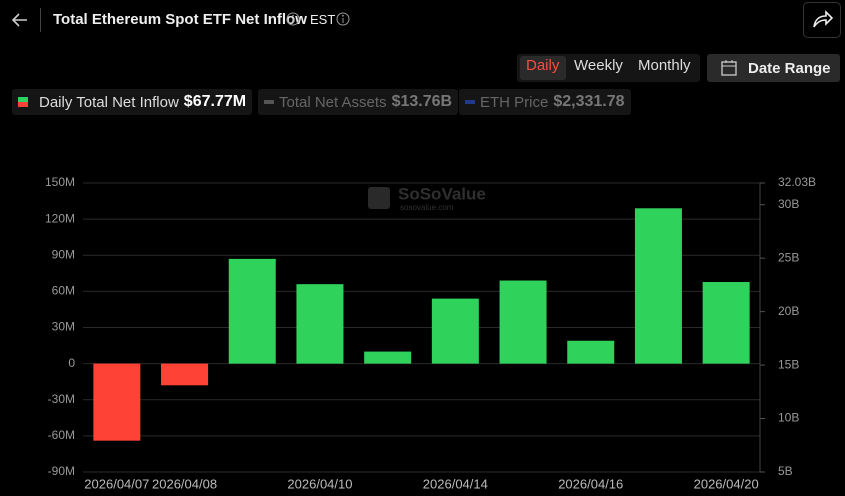 The height and width of the screenshot is (496, 845). What do you see at coordinates (455, 483) in the screenshot?
I see `x-tick-label: 2026/04/14` at bounding box center [455, 483].